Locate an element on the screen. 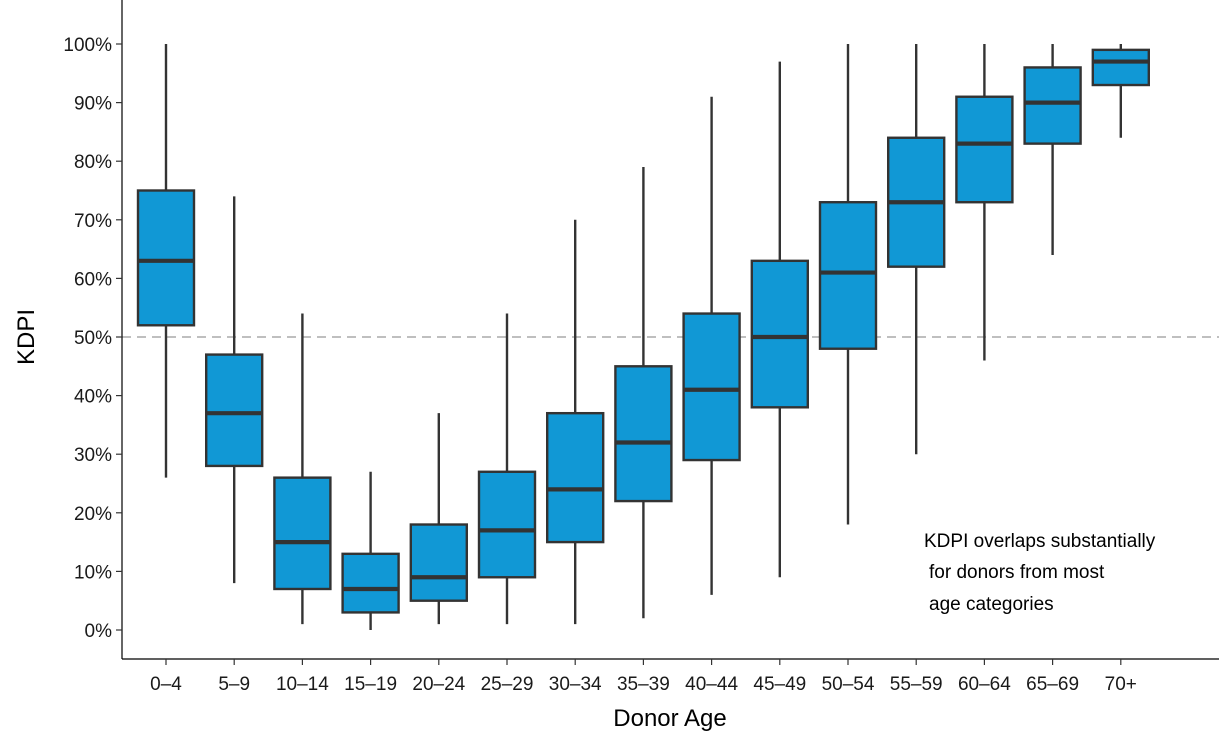 The image size is (1219, 734). x-axis-title: Donor Age is located at coordinates (669, 718).